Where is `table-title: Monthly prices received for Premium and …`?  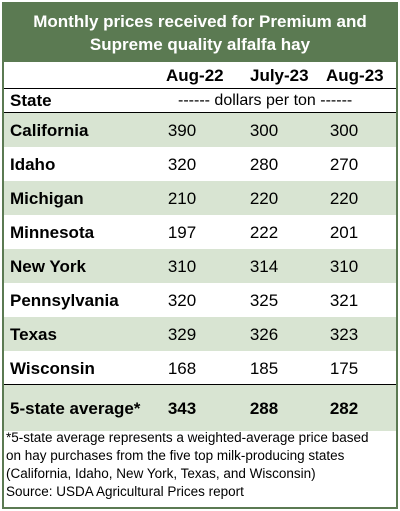
table-title: Monthly prices received for Premium and … is located at coordinates (200, 33).